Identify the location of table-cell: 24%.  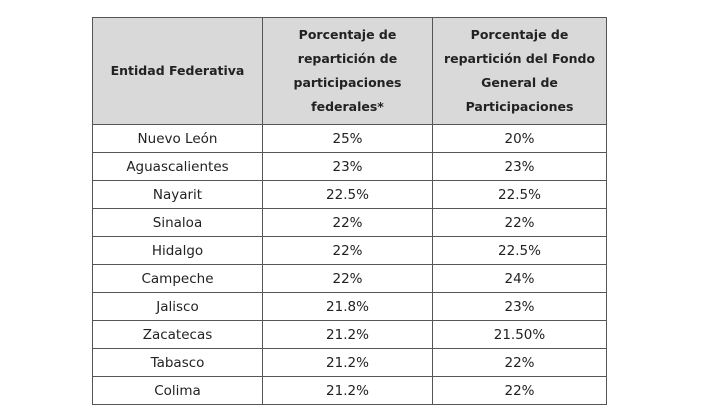
(519, 278).